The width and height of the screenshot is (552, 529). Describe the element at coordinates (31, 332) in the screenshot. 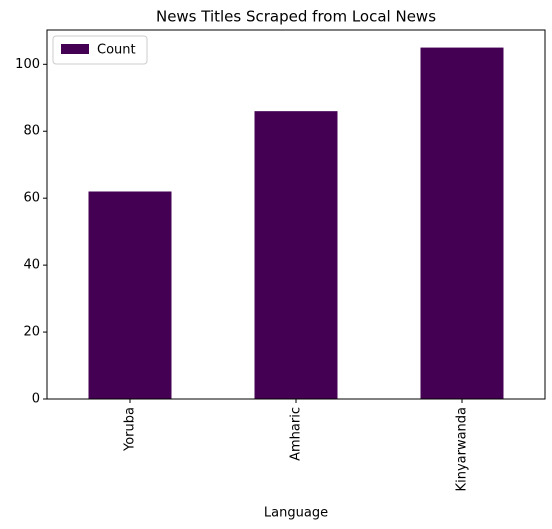

I see `y-tick-label: 20` at that location.